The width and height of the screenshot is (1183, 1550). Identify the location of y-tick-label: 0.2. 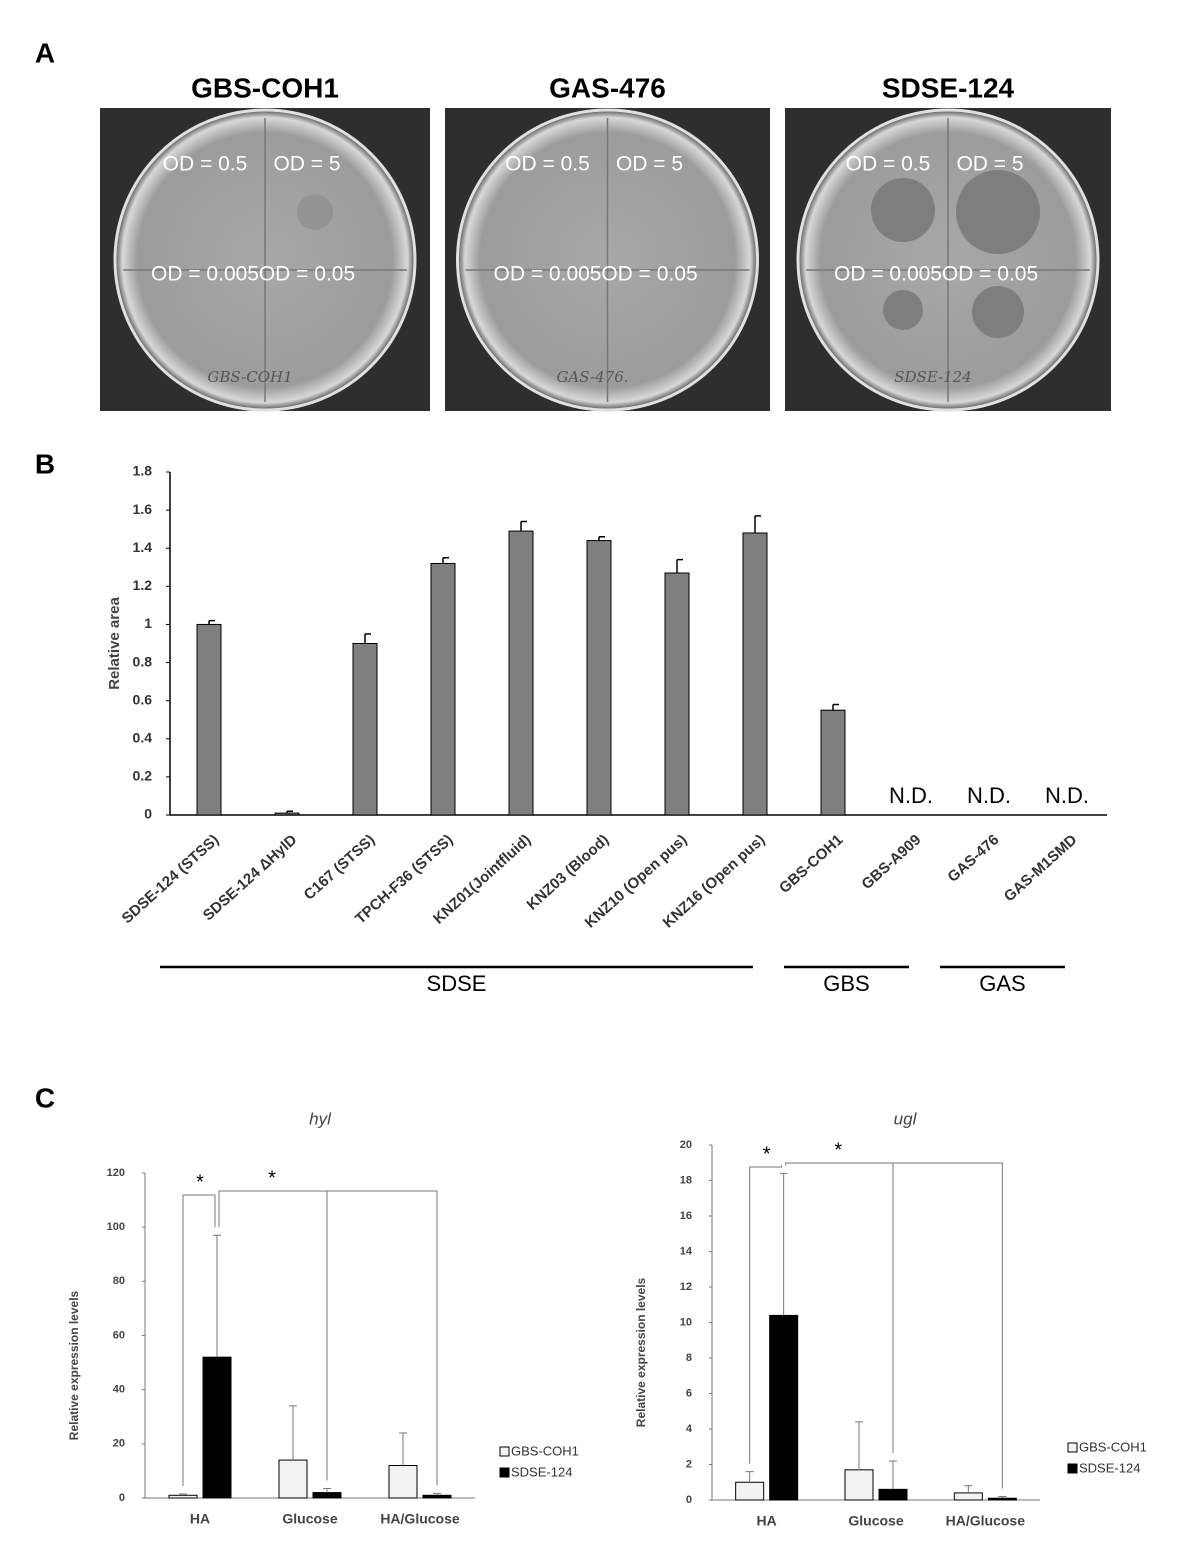
(143, 776).